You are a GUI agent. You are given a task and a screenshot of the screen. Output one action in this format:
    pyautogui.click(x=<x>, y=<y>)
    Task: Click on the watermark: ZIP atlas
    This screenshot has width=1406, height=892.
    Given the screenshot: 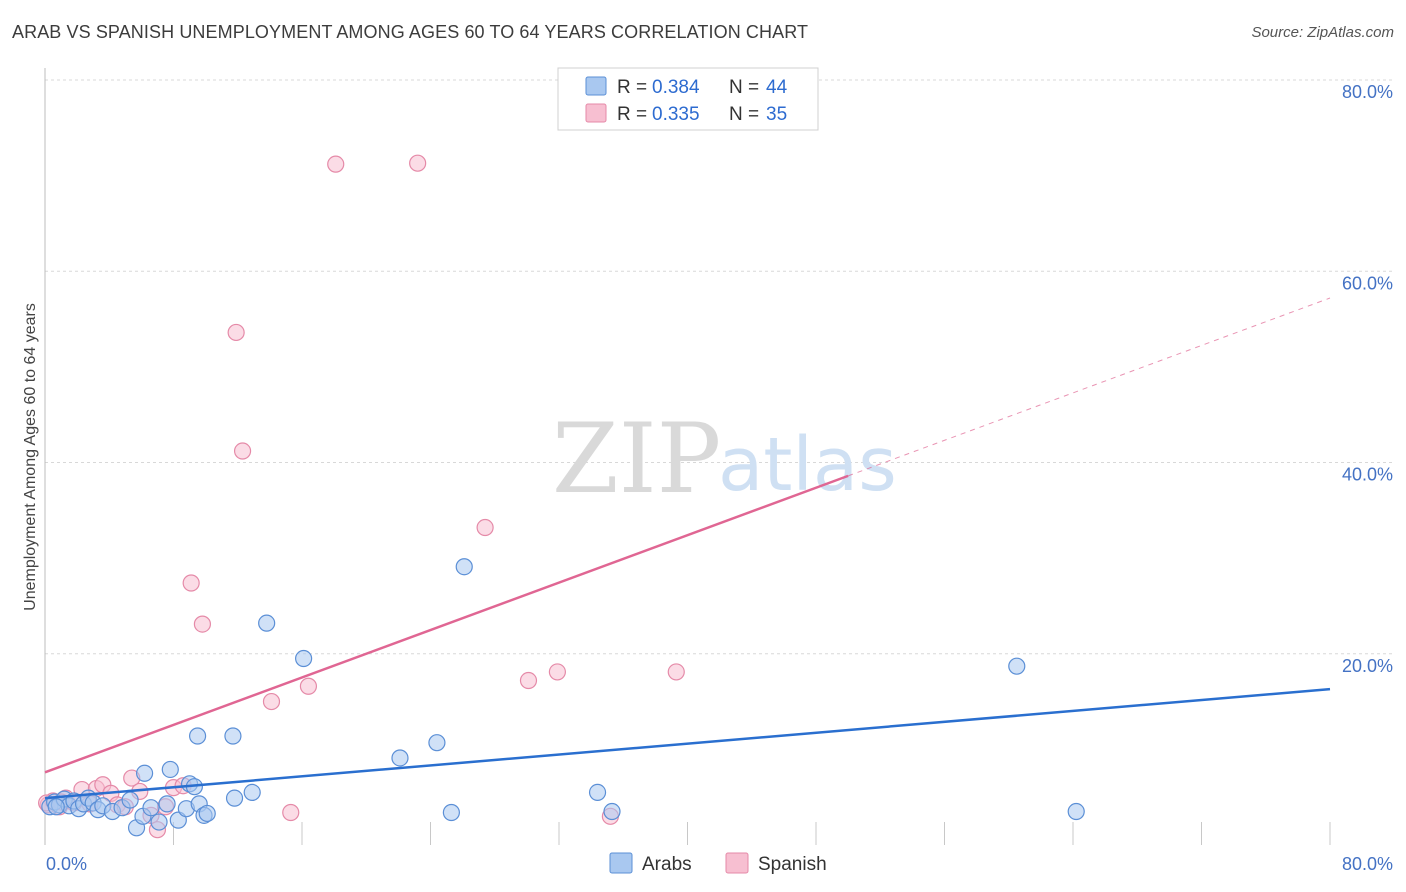 What is the action you would take?
    pyautogui.click(x=724, y=459)
    